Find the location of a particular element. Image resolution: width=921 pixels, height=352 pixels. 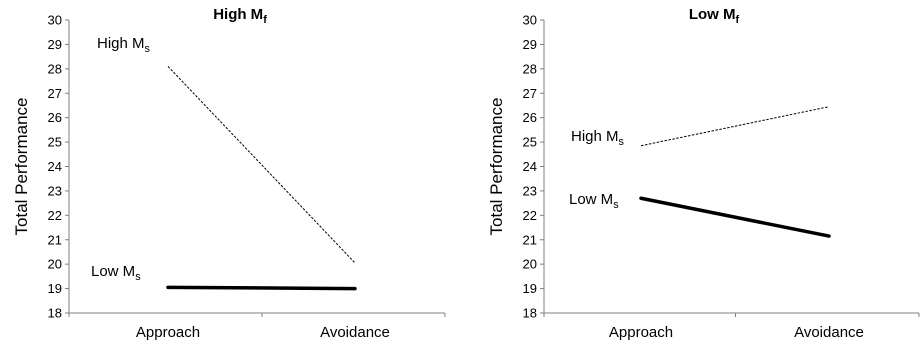

chart-title: Low Mf is located at coordinates (714, 16).